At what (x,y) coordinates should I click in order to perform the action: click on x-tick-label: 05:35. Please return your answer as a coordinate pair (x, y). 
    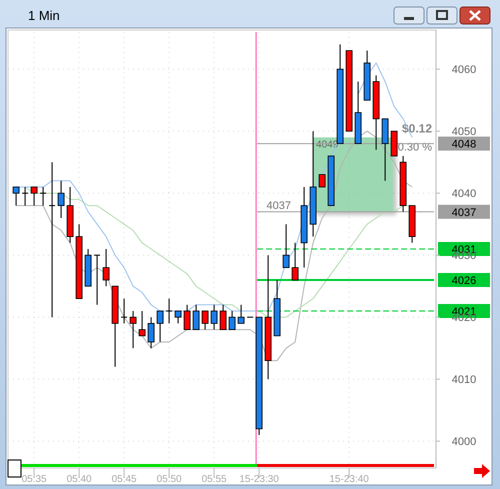
    Looking at the image, I should click on (35, 479).